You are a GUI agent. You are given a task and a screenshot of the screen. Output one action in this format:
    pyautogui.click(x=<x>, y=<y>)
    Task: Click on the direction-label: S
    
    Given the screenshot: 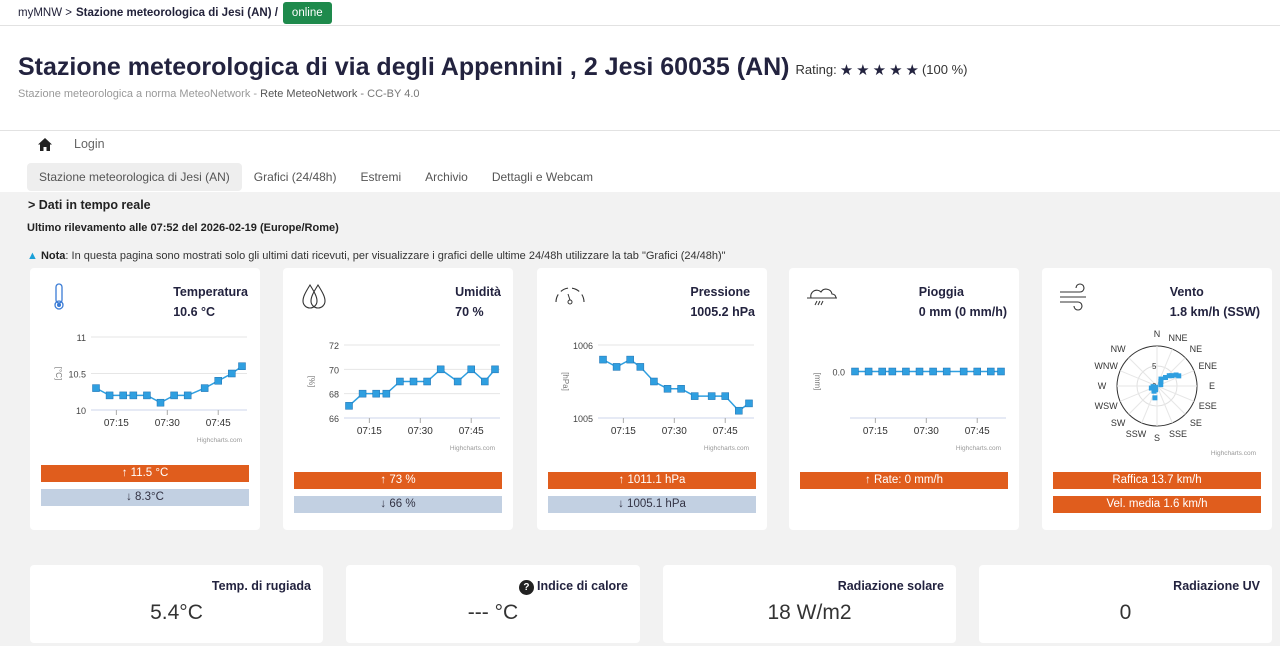 What is the action you would take?
    pyautogui.click(x=1157, y=438)
    